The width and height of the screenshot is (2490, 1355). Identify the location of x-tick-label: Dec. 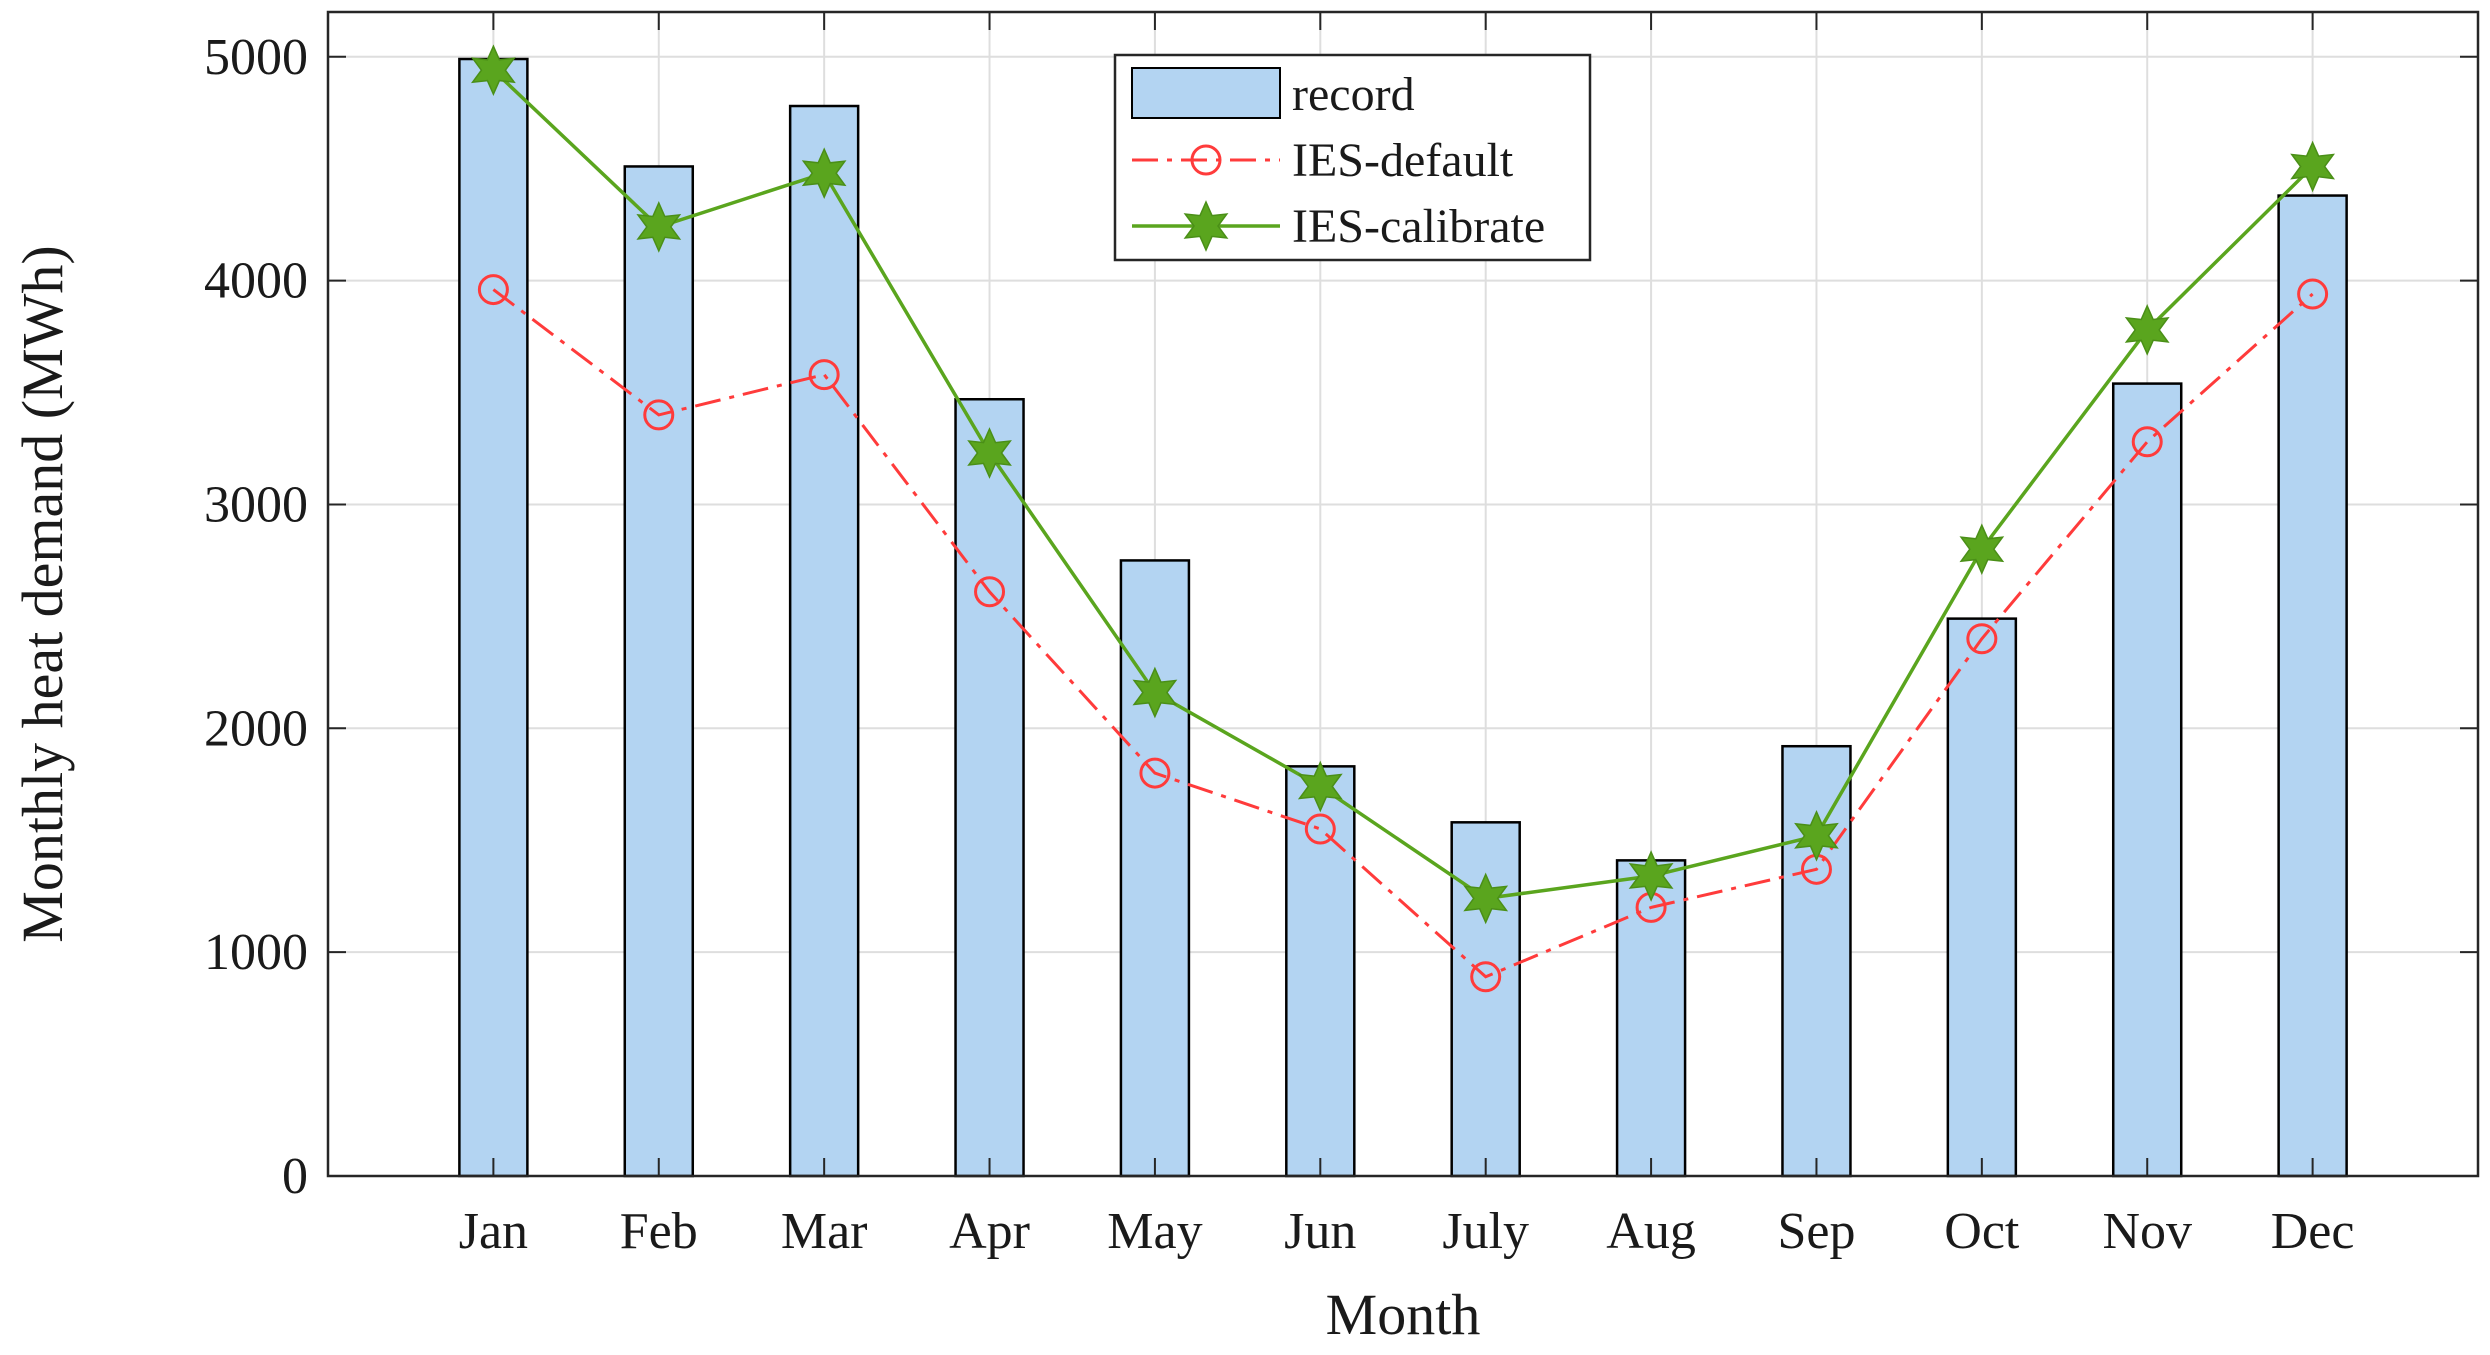
(2313, 1231).